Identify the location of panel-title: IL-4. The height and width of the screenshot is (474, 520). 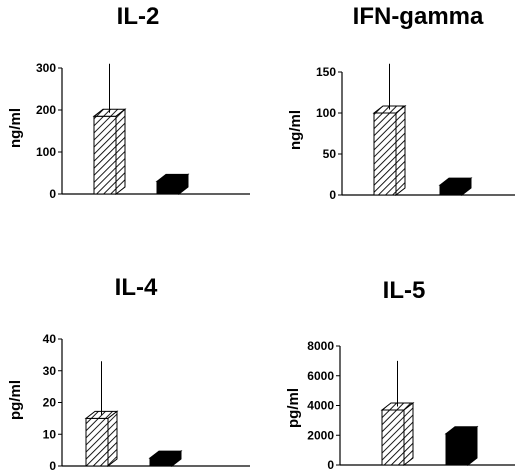
(136, 287).